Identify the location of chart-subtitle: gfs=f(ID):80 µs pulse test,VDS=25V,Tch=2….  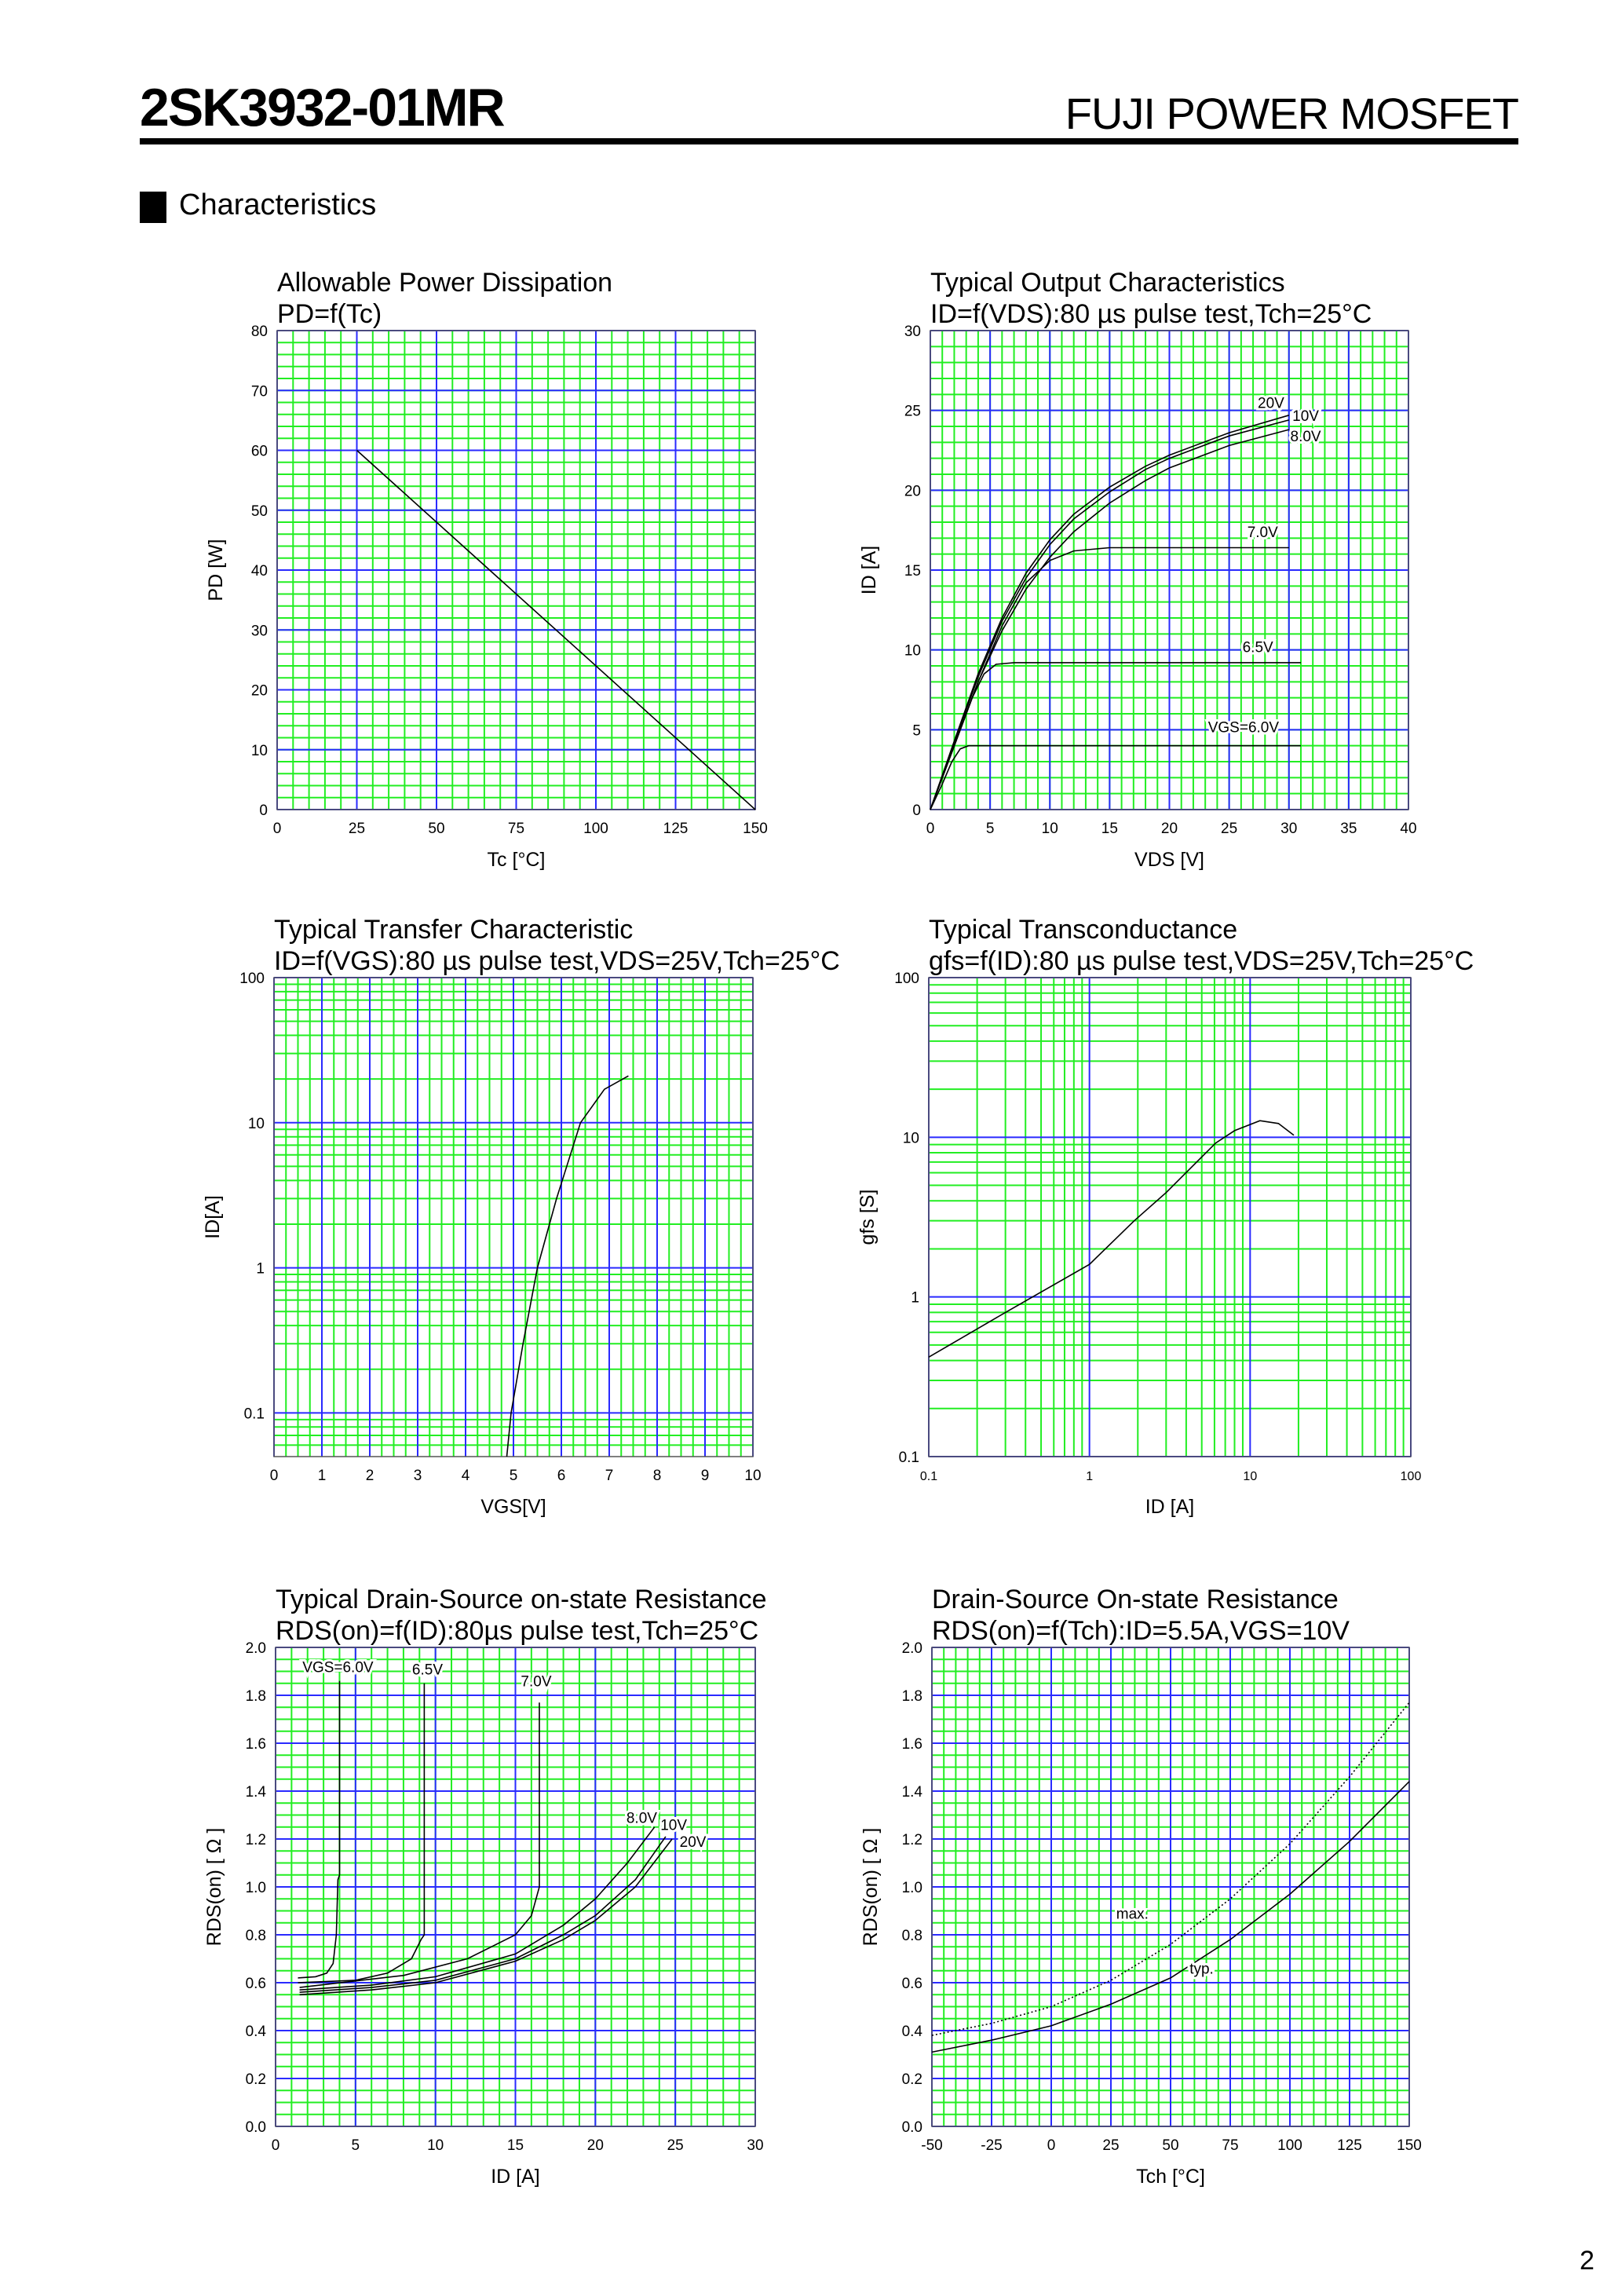
(1201, 961).